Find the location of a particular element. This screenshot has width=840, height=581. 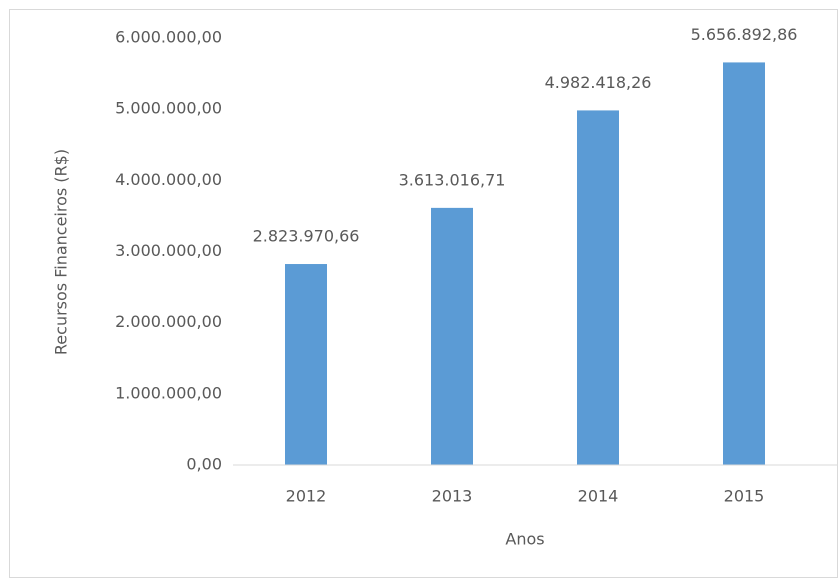

value-label: 2.823.970,66 is located at coordinates (306, 236).